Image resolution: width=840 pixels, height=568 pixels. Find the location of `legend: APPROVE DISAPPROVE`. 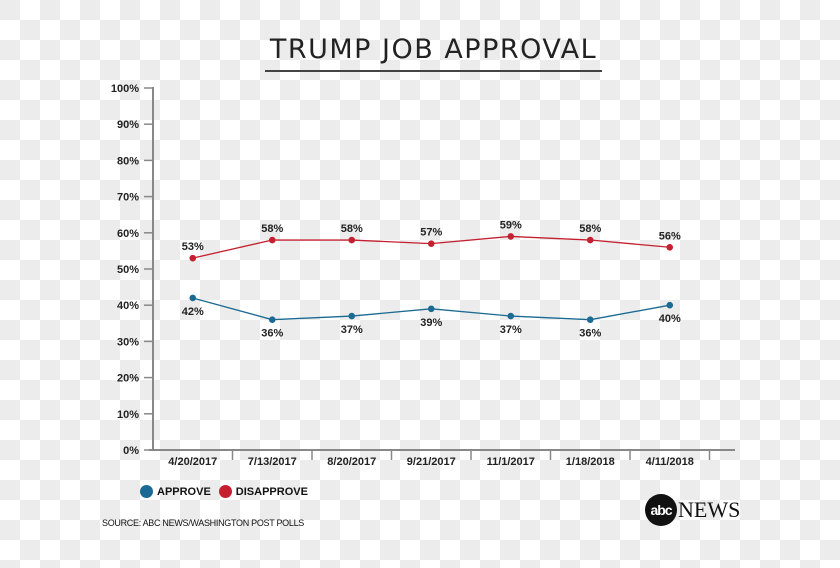

legend: APPROVE DISAPPROVE is located at coordinates (228, 491).